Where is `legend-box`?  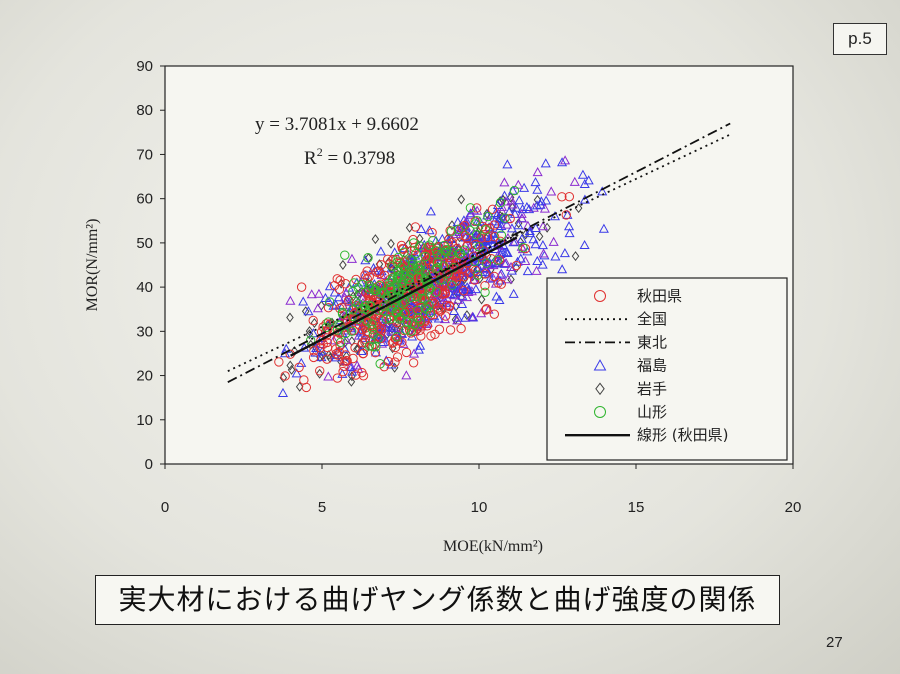
legend-box is located at coordinates (667, 369).